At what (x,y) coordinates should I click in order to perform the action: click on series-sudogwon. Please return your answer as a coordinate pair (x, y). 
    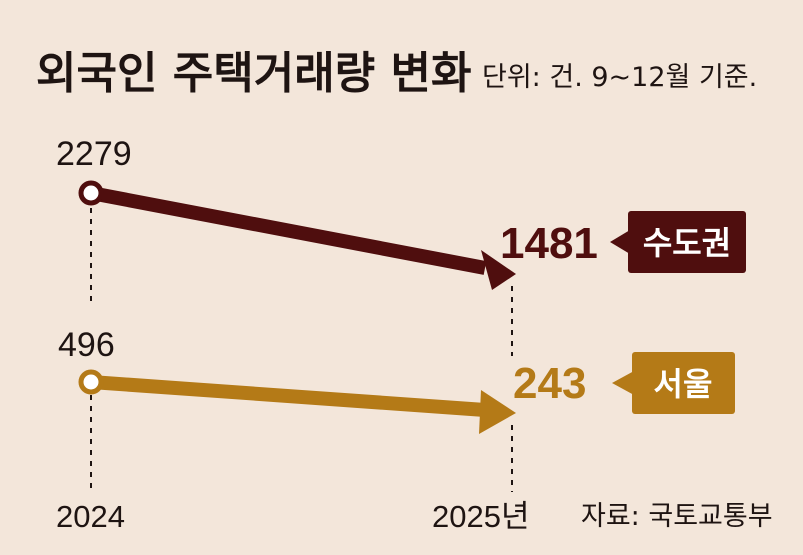
    Looking at the image, I should click on (297, 235).